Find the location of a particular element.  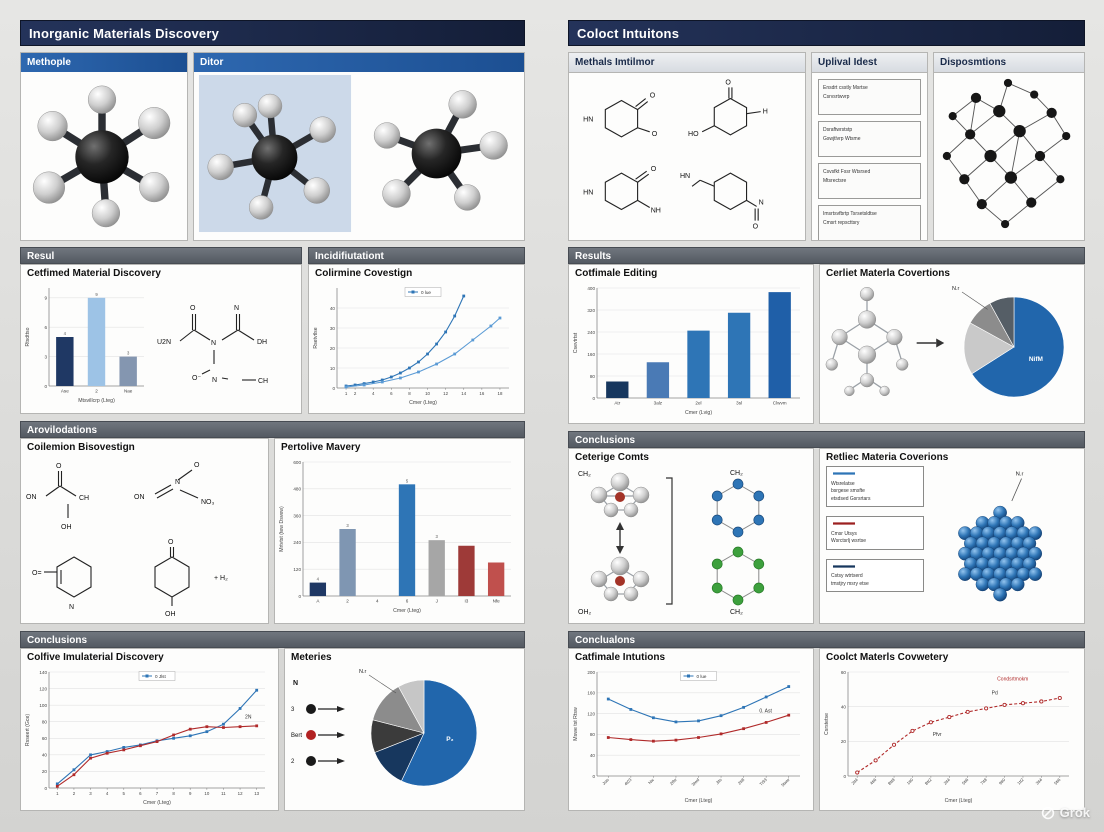

svg-text: Cmer (Lvig) is located at coordinates (698, 413).